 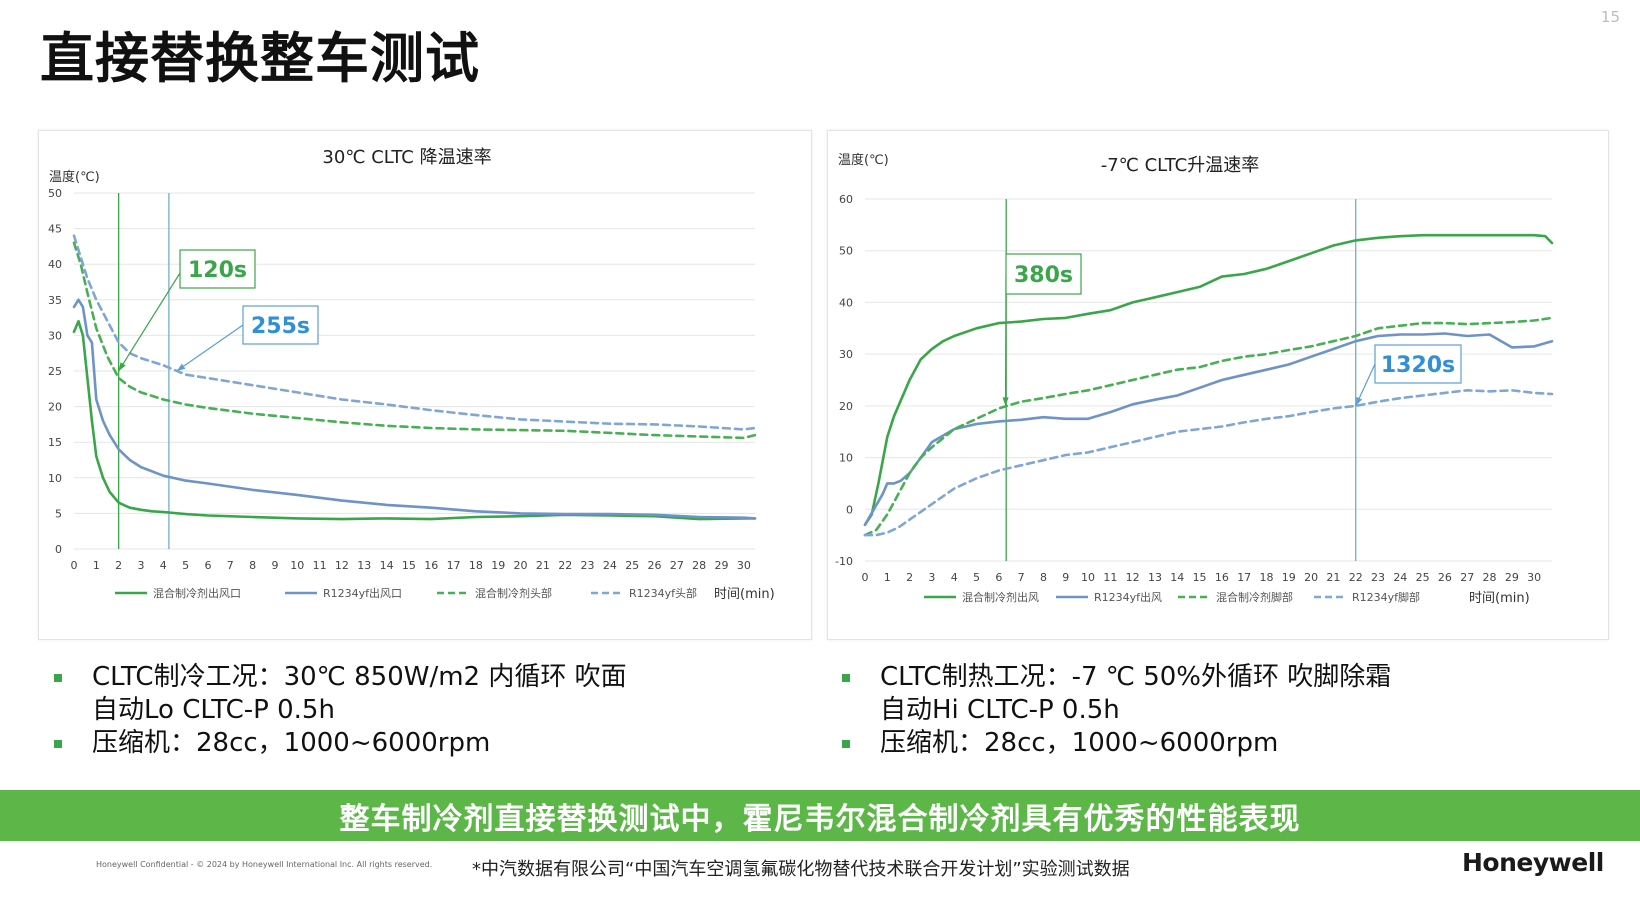 I want to click on legend-label: 混合制冷剂出风口, so click(x=197, y=593).